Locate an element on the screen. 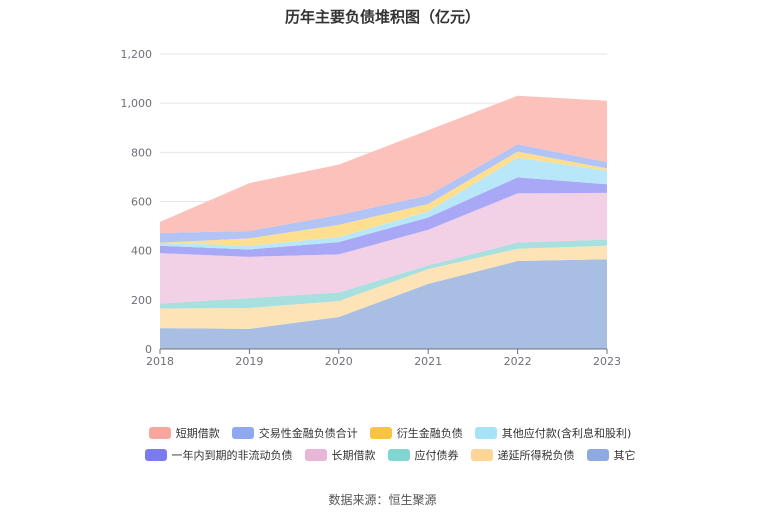 The image size is (765, 517). y-tick-label: 200 is located at coordinates (141, 300).